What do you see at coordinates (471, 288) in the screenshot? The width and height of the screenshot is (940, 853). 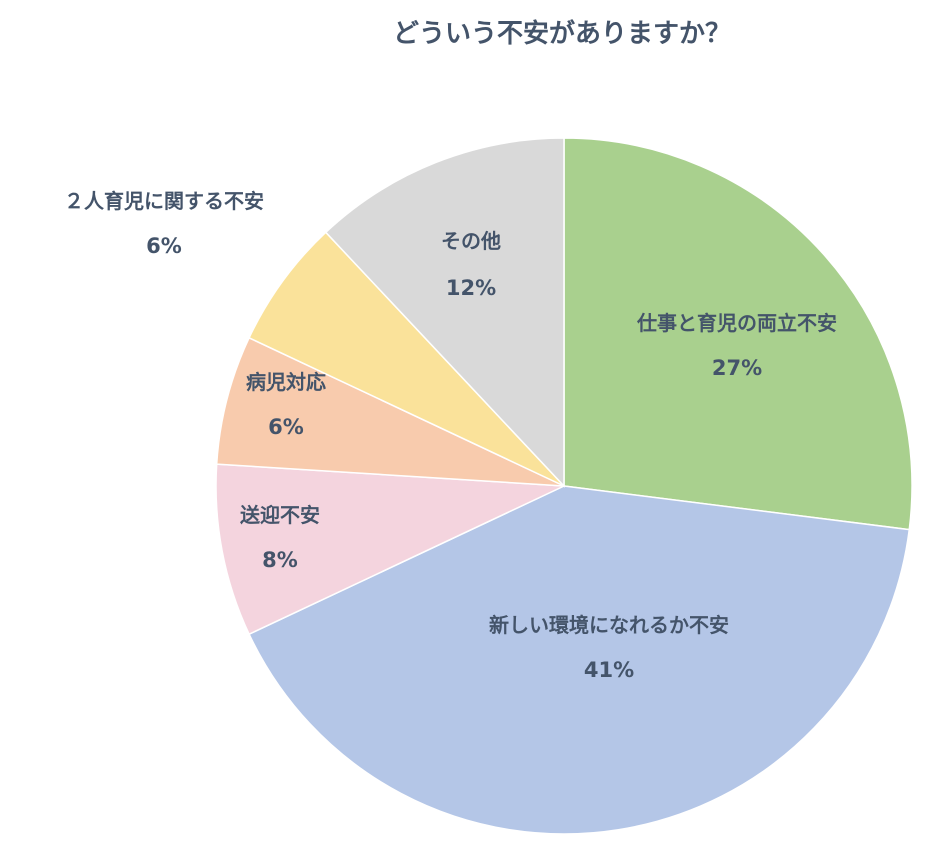 I see `slice-value-label-5: 12%` at bounding box center [471, 288].